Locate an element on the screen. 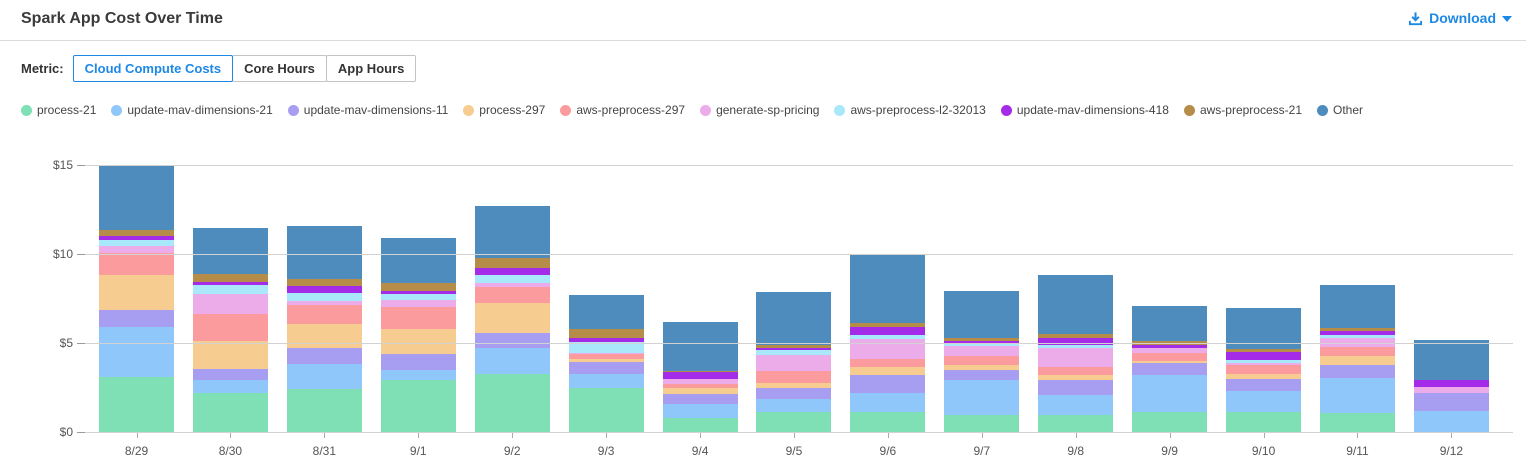 Image resolution: width=1526 pixels, height=461 pixels. legend-item-update-mav-dimensions-418: update-mav-dimensions-418 is located at coordinates (1084, 110).